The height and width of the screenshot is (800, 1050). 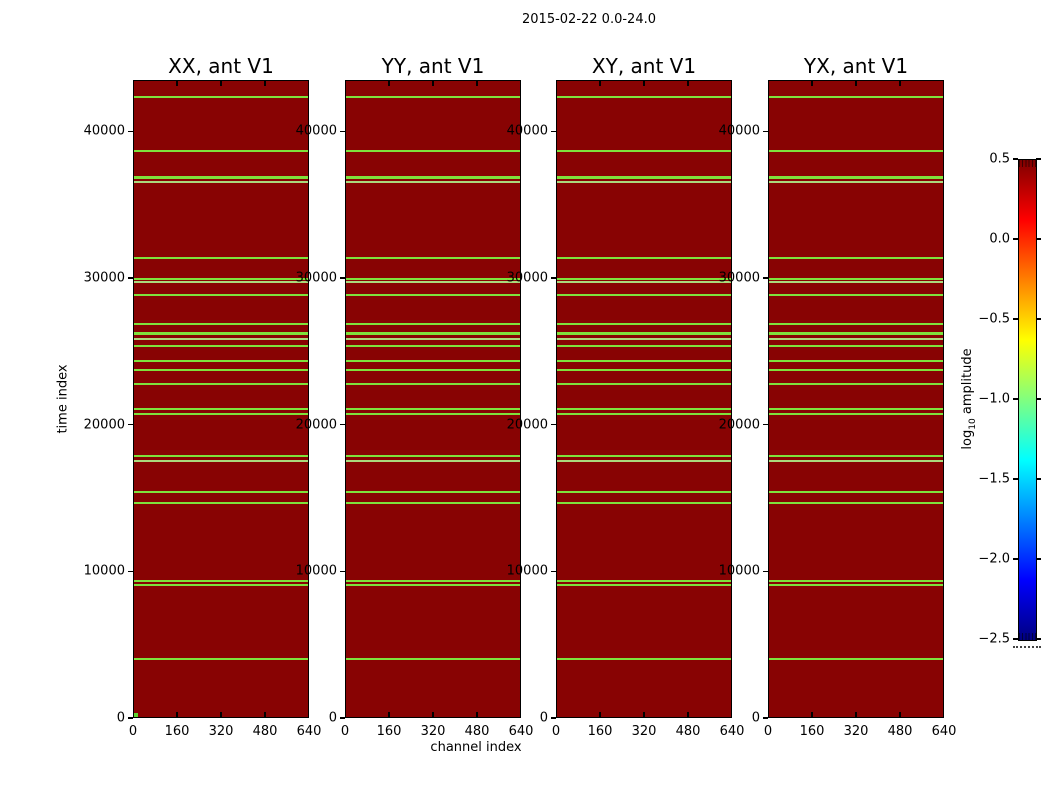 What do you see at coordinates (688, 731) in the screenshot?
I see `x-tick-label: 480` at bounding box center [688, 731].